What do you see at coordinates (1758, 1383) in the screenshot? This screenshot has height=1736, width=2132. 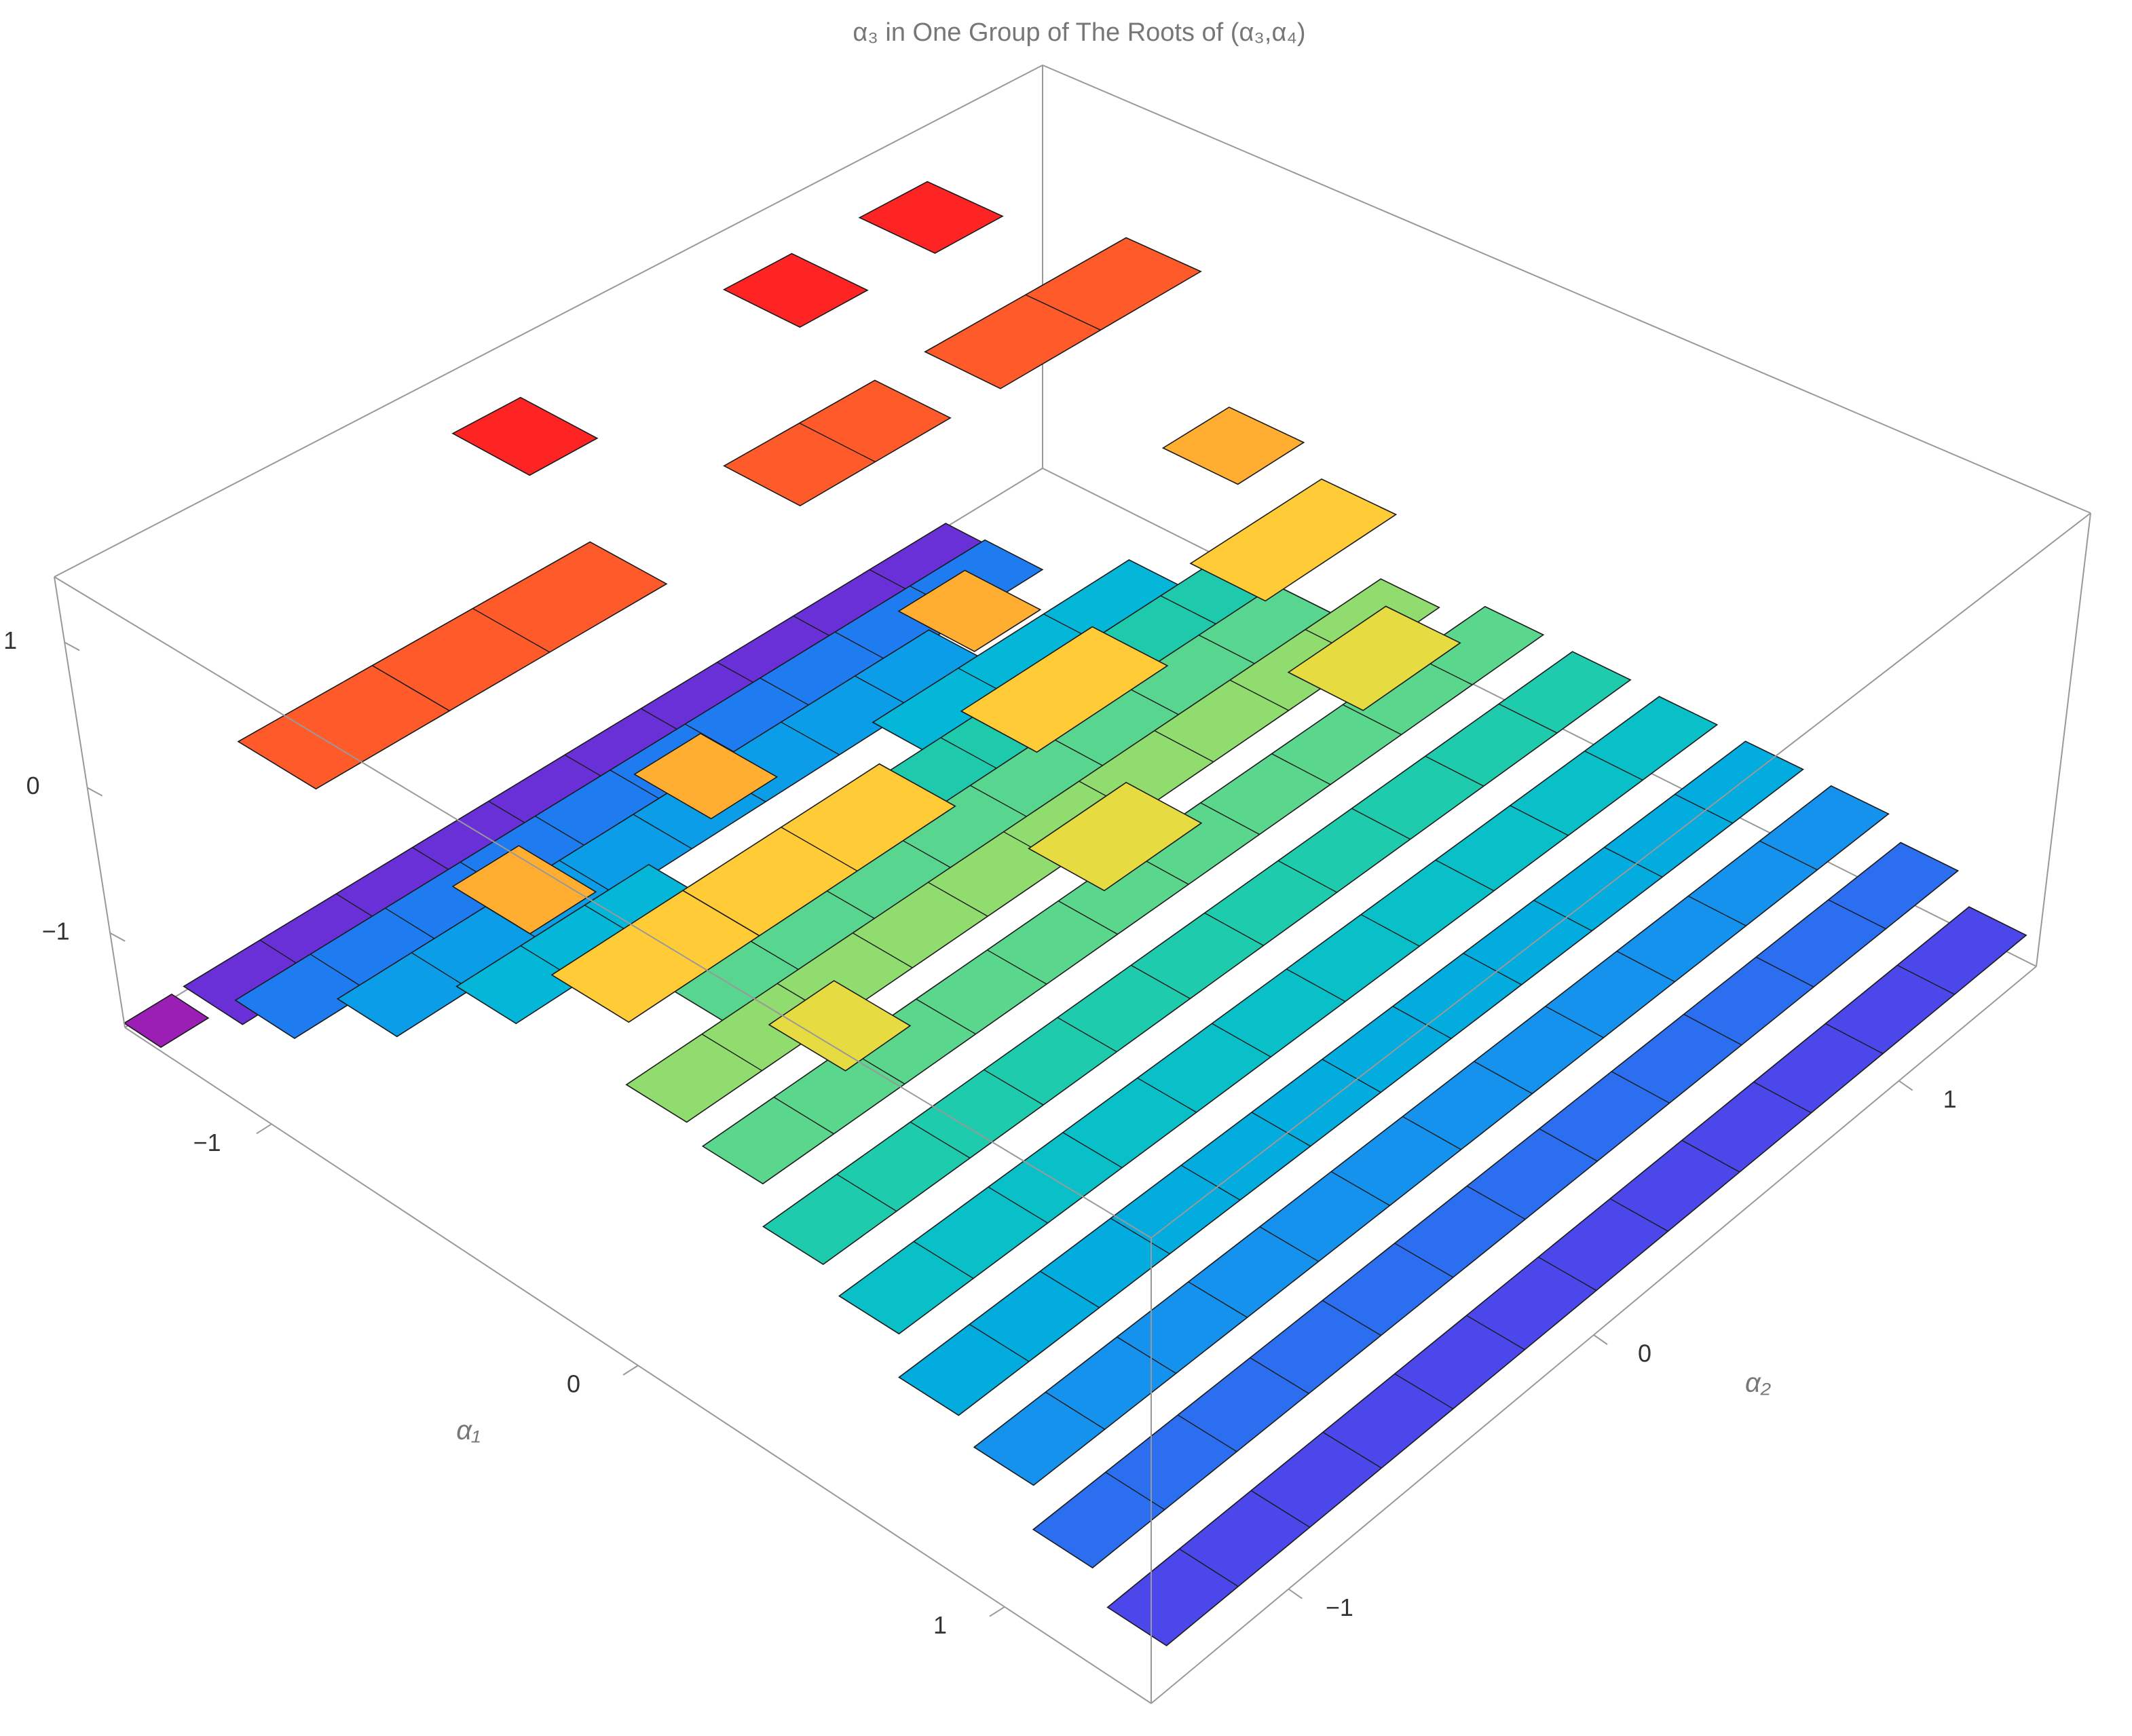 I see `y-axis-label: α₂` at bounding box center [1758, 1383].